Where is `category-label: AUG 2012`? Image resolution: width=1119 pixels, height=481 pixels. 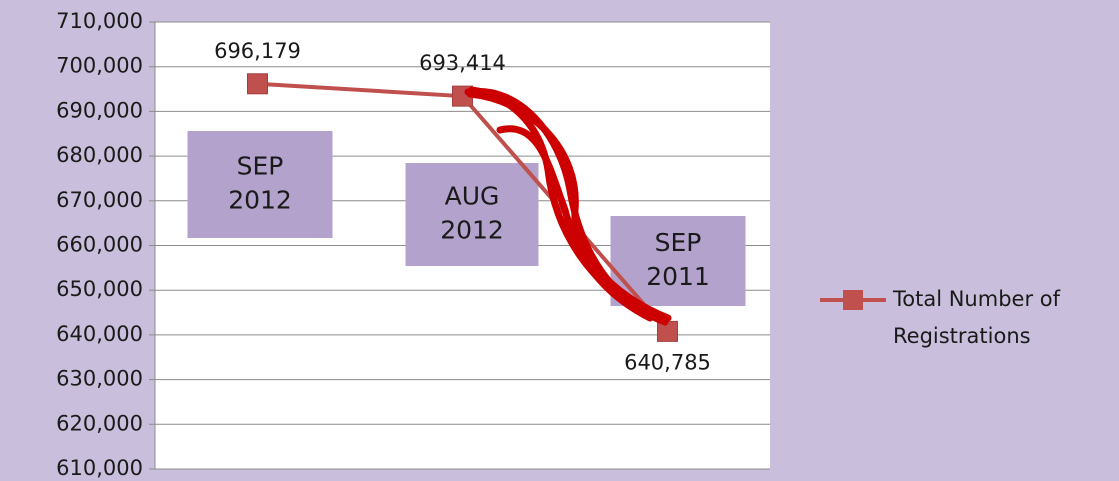 category-label: AUG 2012 is located at coordinates (472, 213).